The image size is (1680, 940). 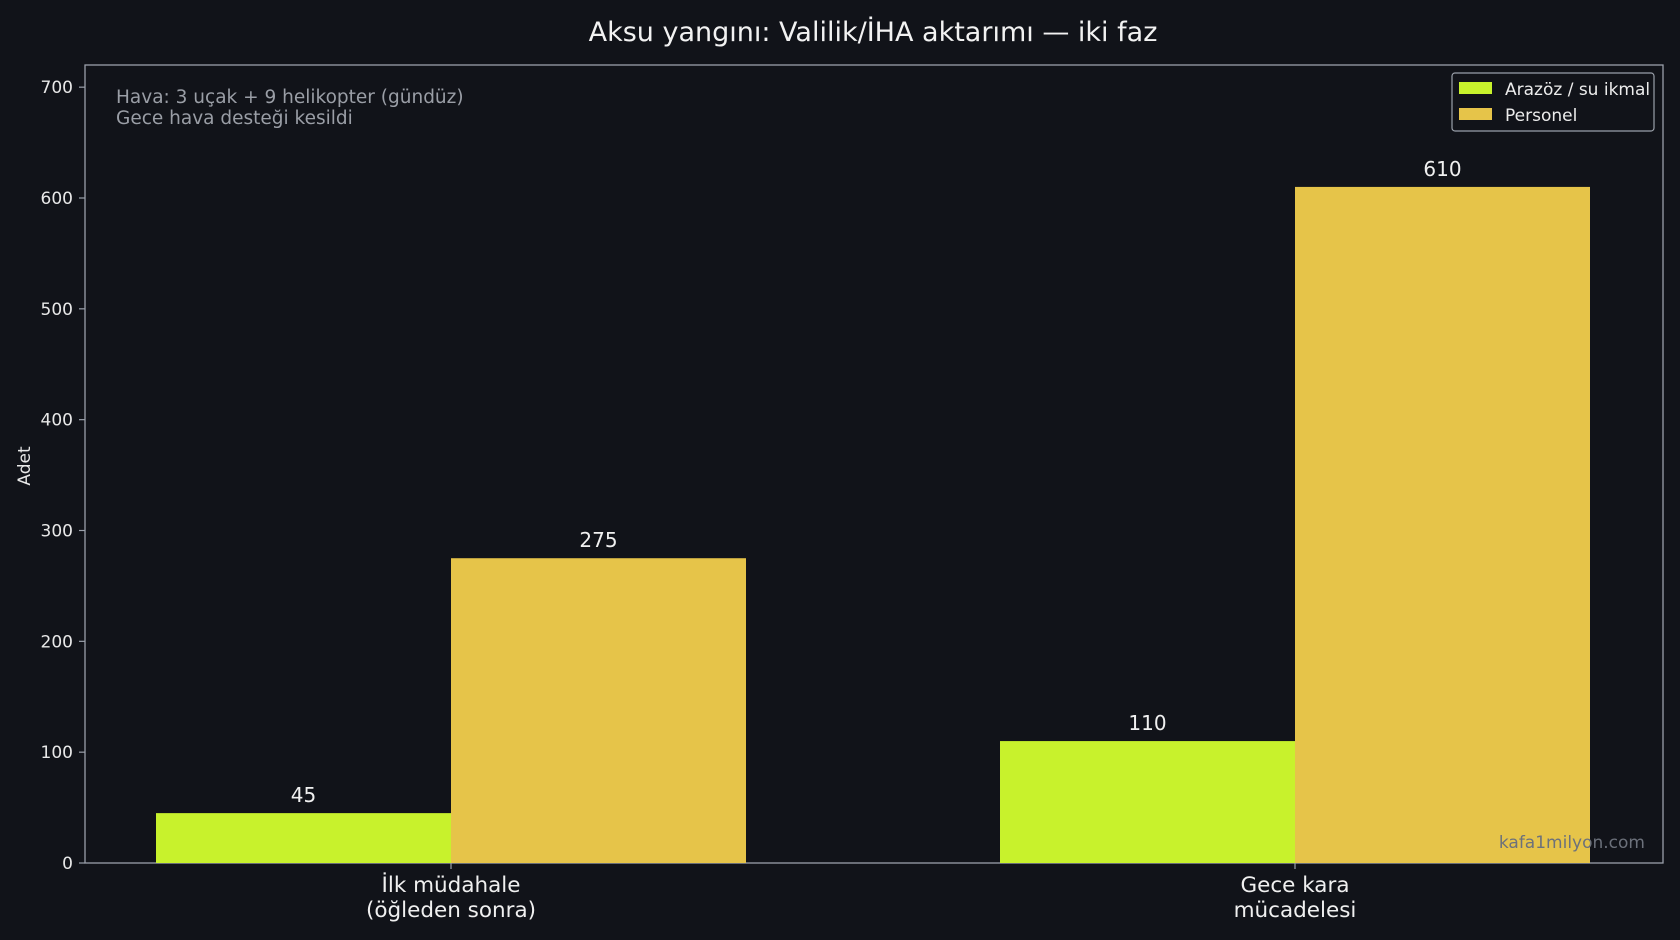 I want to click on y-tick-label: 500, so click(x=57, y=310).